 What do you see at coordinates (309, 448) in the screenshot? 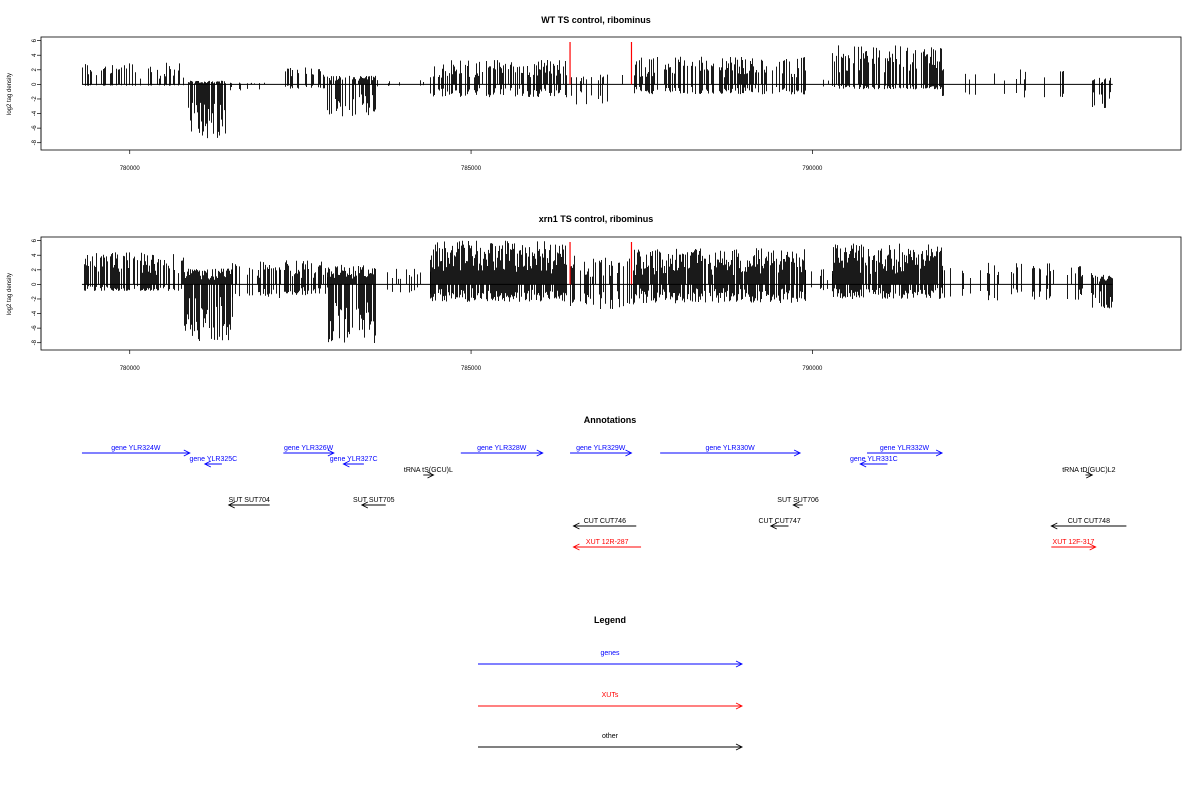
I see `feature-label: gene YLR326W` at bounding box center [309, 448].